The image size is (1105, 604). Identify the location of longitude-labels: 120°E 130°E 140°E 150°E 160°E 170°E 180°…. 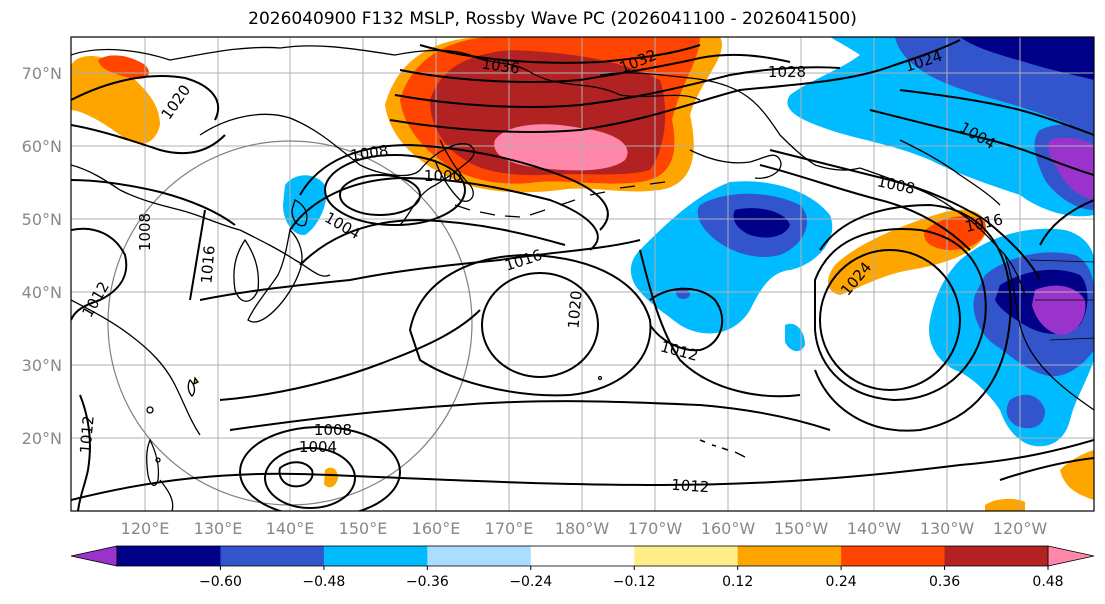
(584, 528).